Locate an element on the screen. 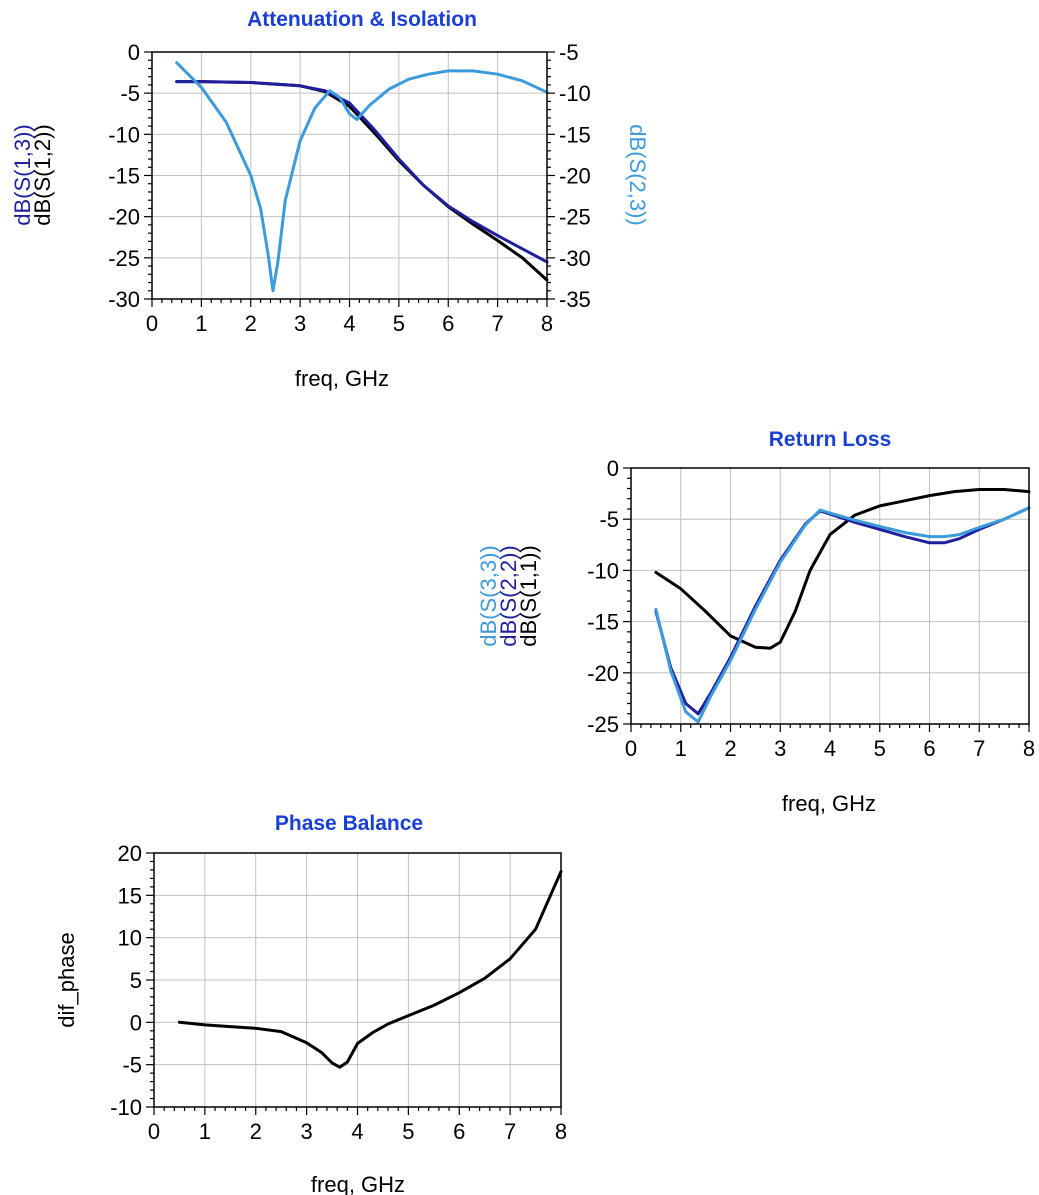  chart-title: Phase Balance is located at coordinates (349, 823).